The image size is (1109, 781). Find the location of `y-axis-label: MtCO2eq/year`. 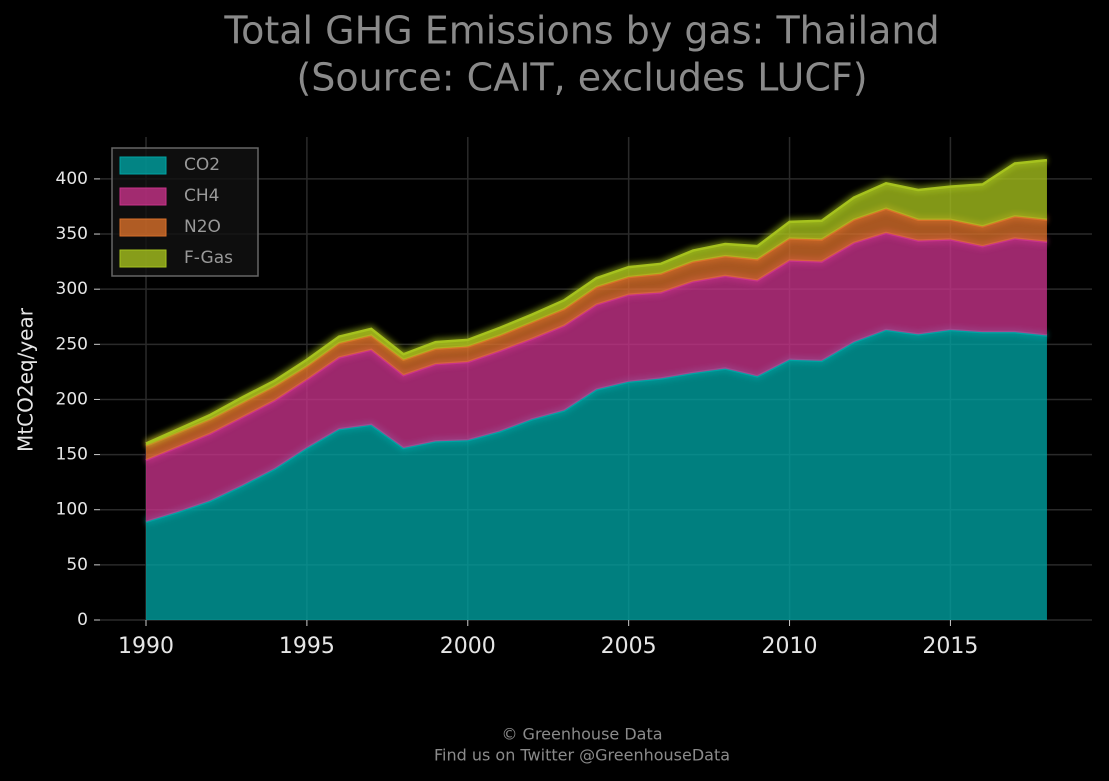

y-axis-label: MtCO2eq/year is located at coordinates (26, 379).